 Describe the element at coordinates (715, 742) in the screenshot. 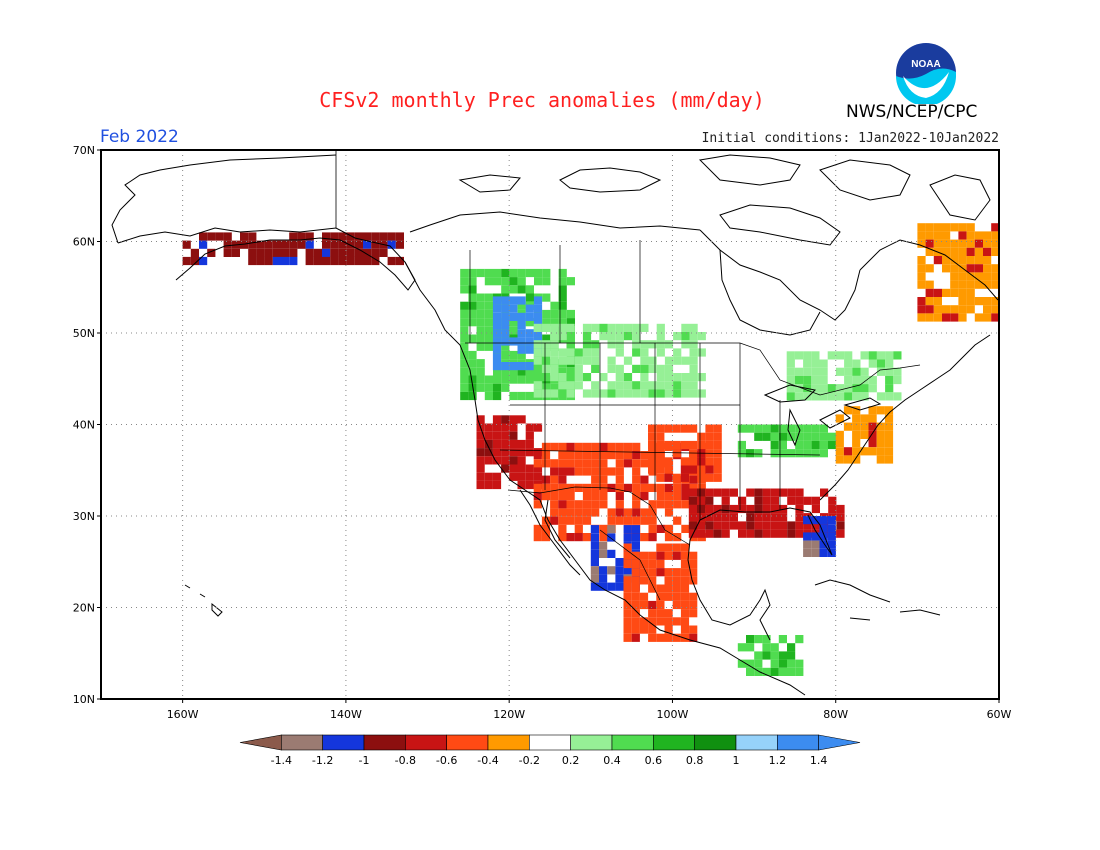

I see `colorbar-swatch` at that location.